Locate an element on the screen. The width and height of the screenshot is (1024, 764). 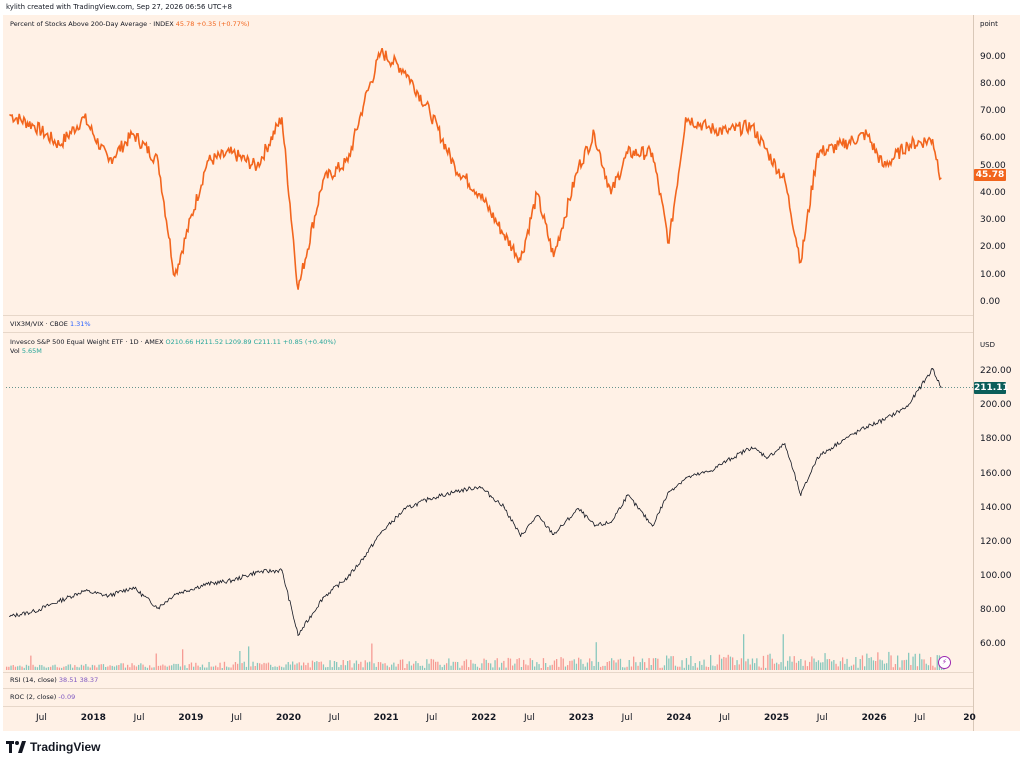
vix-legend: VIX3M/VIX · CBOE 1.31% is located at coordinates (50, 324).